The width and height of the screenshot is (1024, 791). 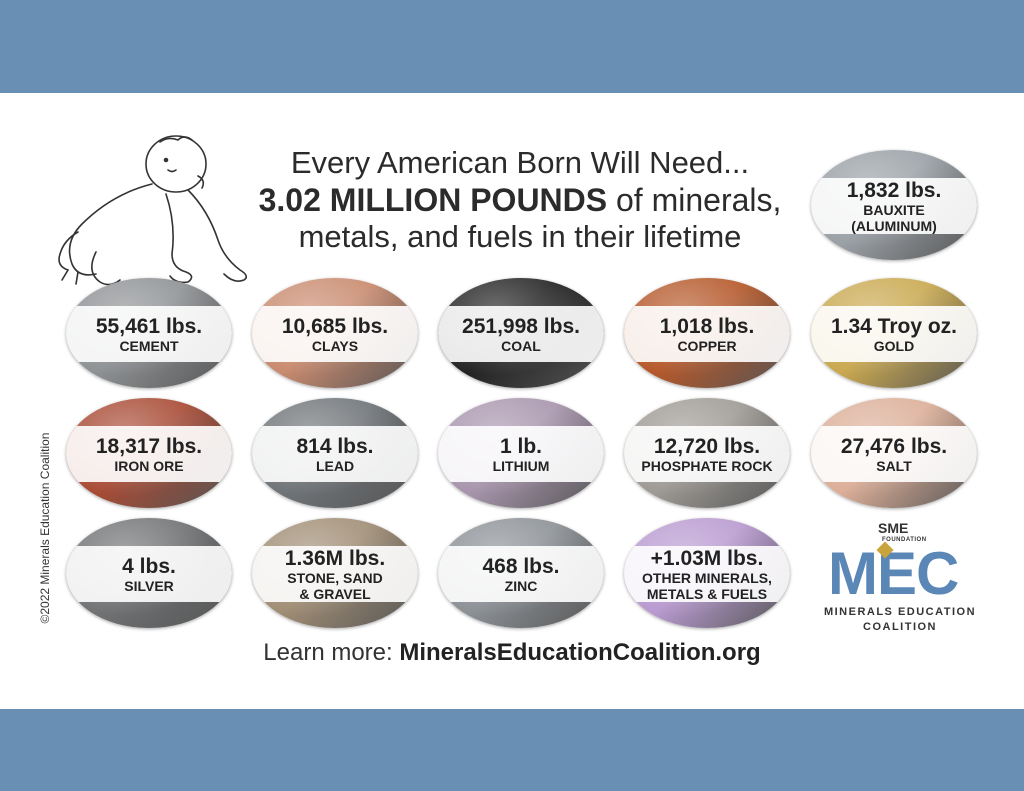 I want to click on mineral-amount: 1,018 lbs., so click(x=707, y=326).